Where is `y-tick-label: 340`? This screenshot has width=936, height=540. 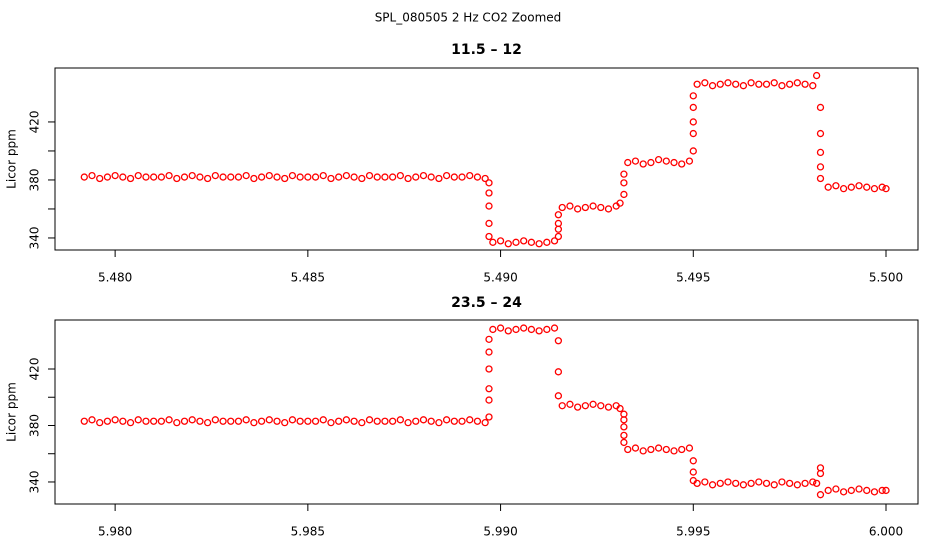
y-tick-label: 340 is located at coordinates (35, 482).